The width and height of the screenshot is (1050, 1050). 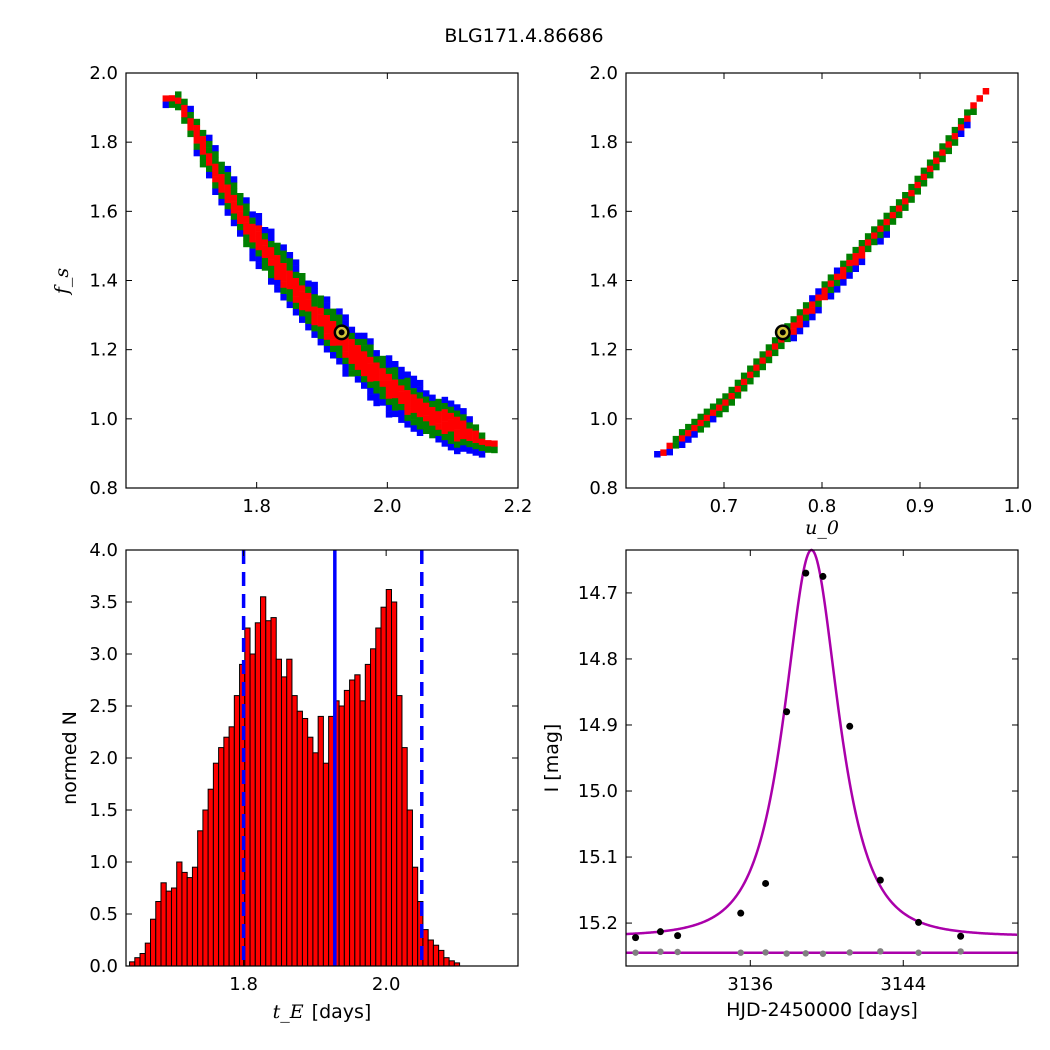 What do you see at coordinates (919, 922) in the screenshot?
I see `data-point` at bounding box center [919, 922].